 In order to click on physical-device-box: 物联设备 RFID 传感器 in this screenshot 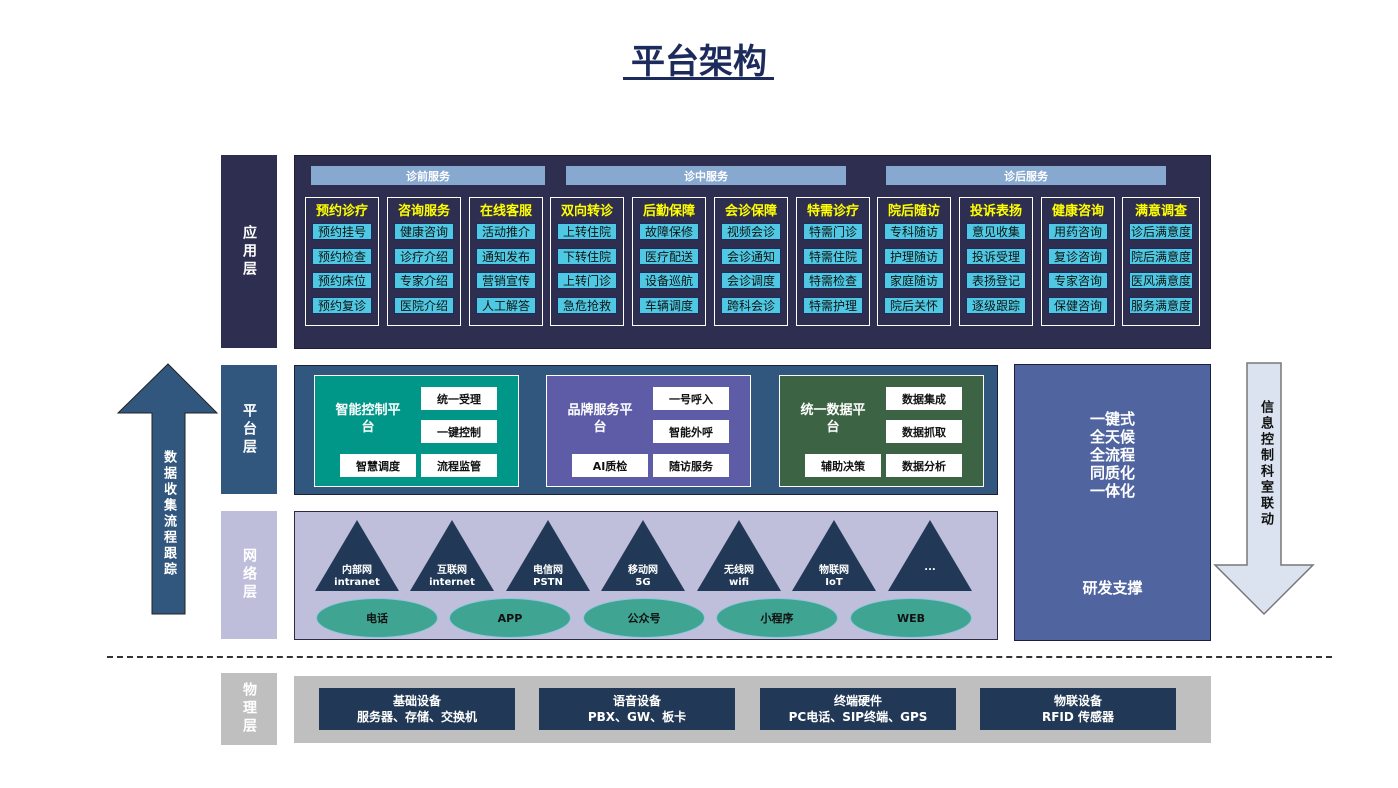, I will do `click(1078, 709)`.